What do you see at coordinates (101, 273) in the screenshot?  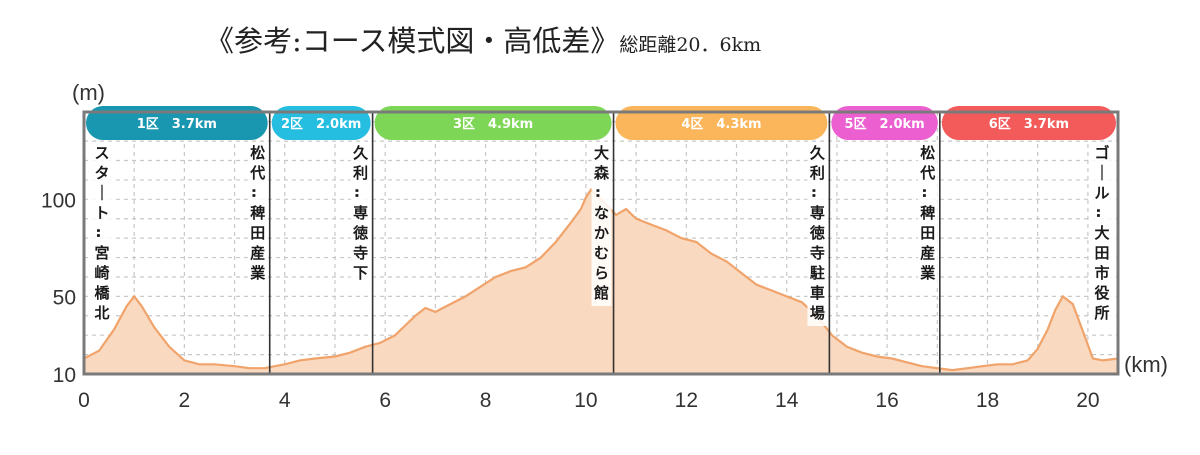 I see `checkpoint-label-char: 崎` at bounding box center [101, 273].